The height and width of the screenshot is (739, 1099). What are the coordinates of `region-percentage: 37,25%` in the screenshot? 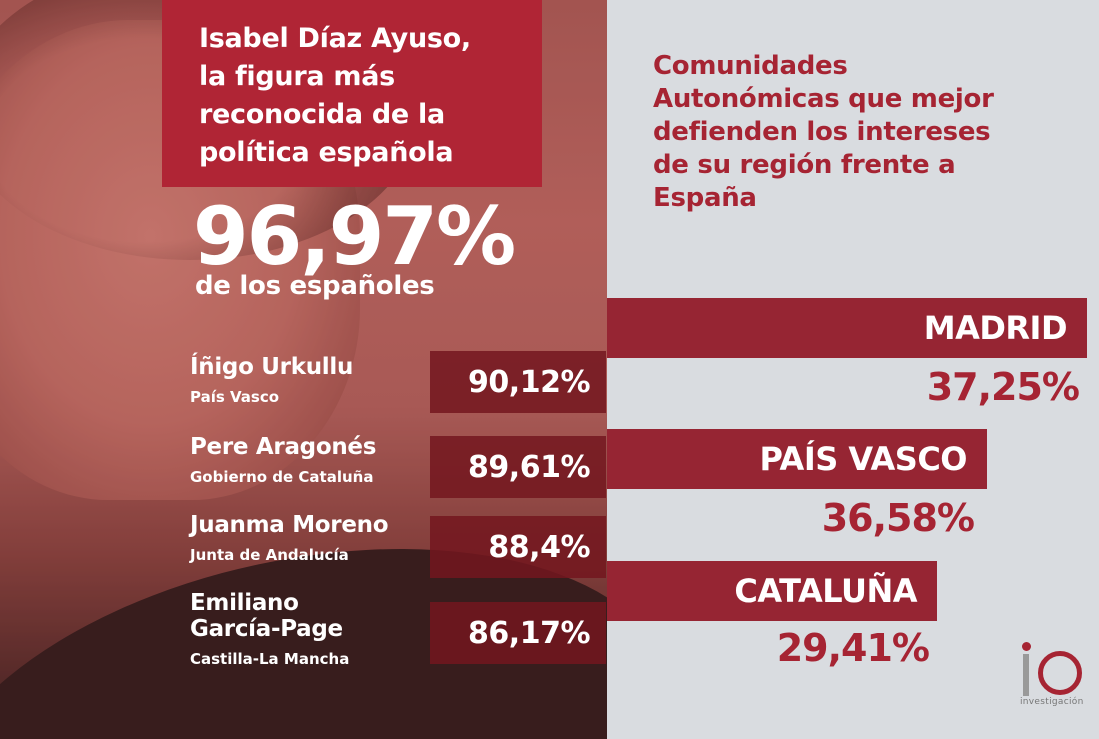 It's located at (1003, 387).